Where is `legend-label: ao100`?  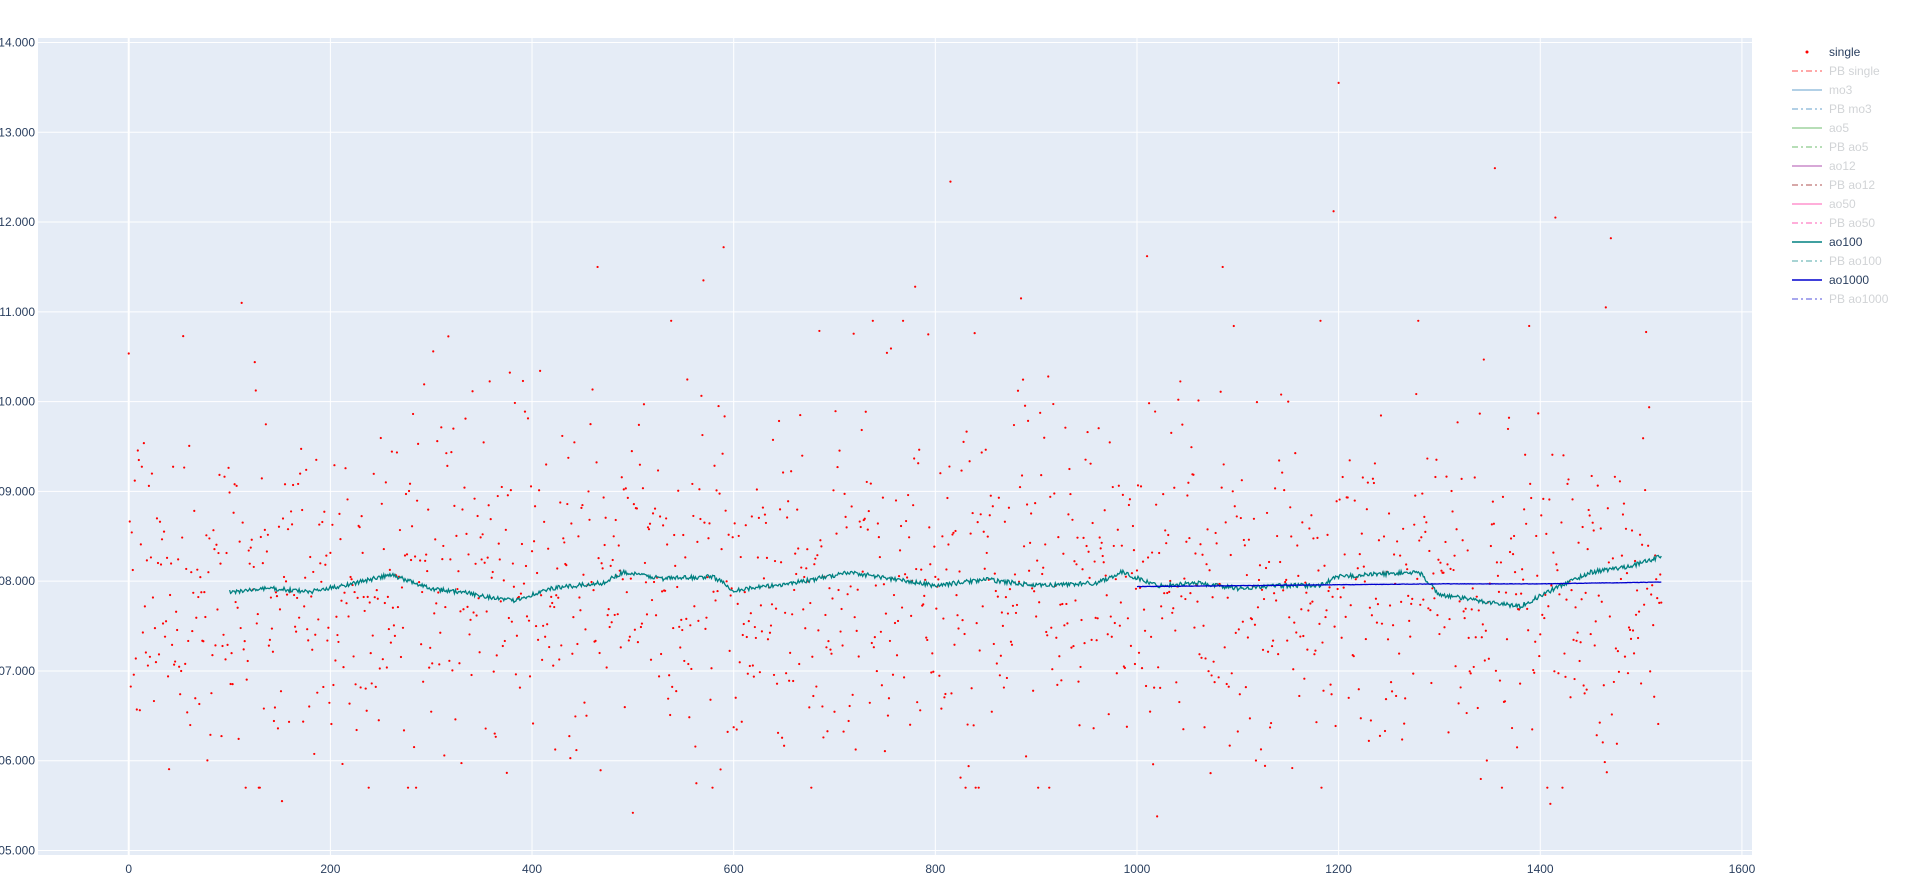 legend-label: ao100 is located at coordinates (1846, 242).